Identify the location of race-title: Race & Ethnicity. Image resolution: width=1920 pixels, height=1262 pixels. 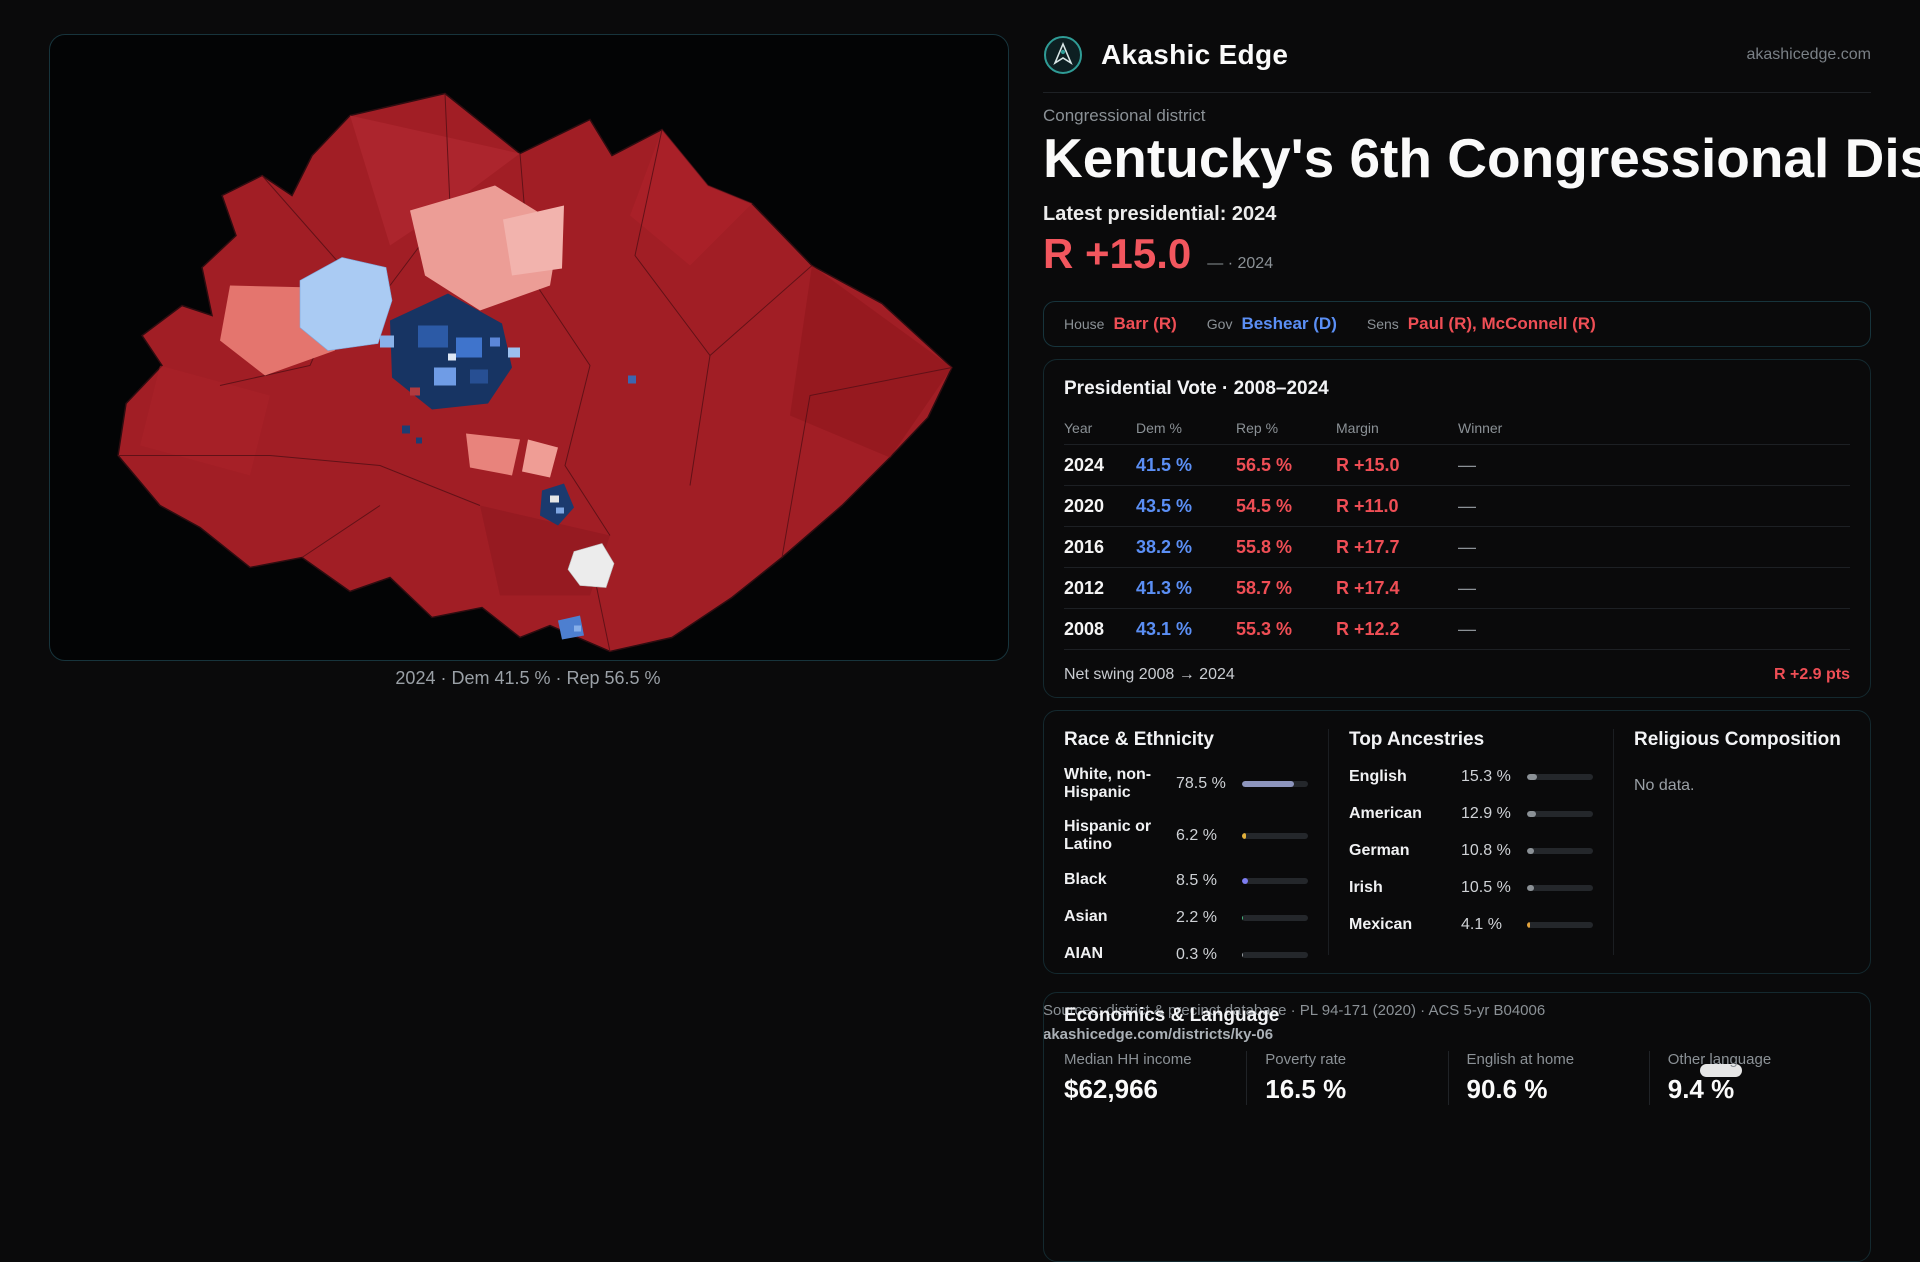
(1139, 739).